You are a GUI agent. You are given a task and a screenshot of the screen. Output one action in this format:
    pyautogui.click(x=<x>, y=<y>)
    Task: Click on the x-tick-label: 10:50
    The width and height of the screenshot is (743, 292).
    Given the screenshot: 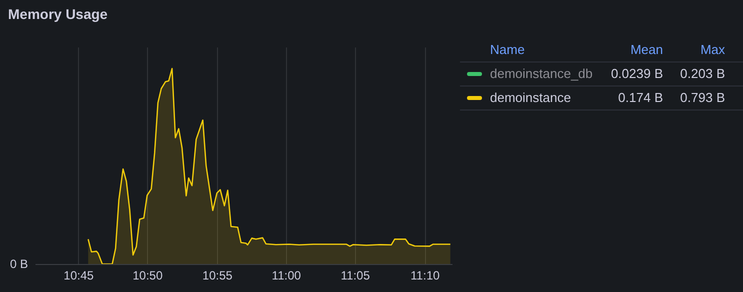 What is the action you would take?
    pyautogui.click(x=147, y=275)
    